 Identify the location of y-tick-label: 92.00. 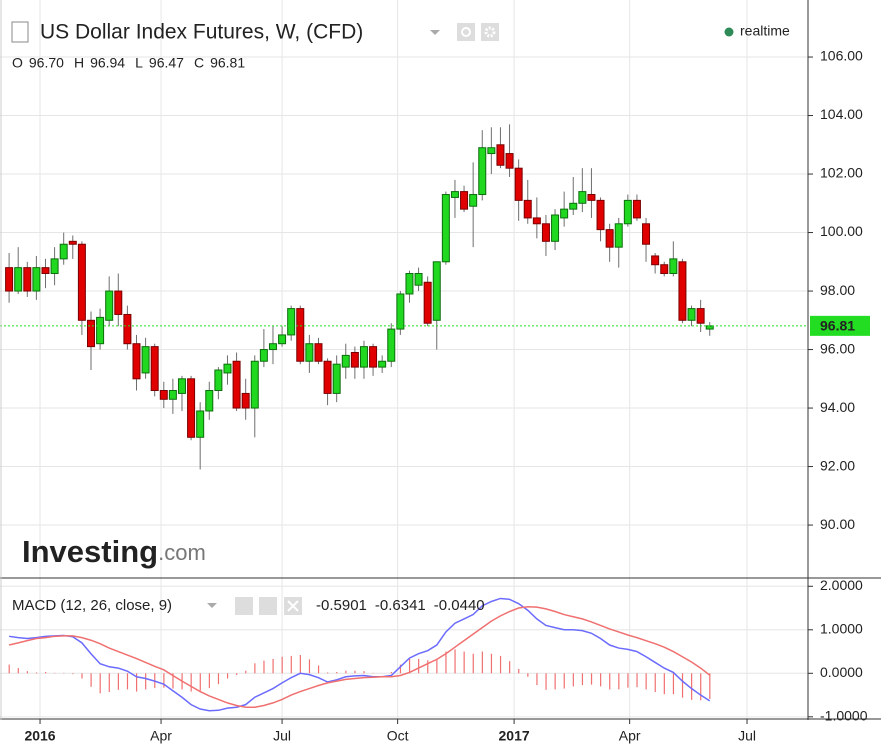
(837, 465).